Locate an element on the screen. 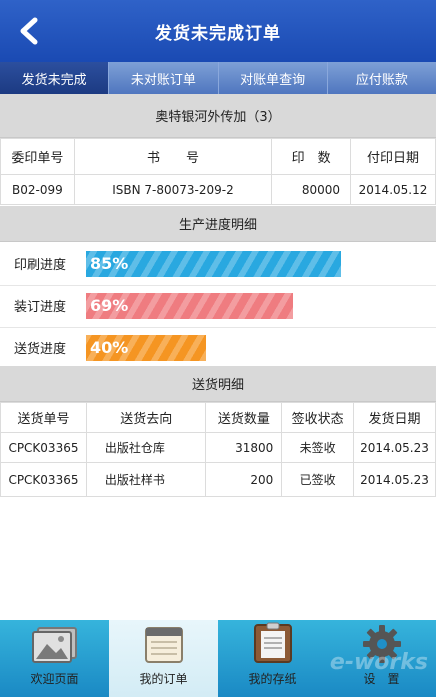  tab-unreconciled: 未对账订单 is located at coordinates (164, 78).